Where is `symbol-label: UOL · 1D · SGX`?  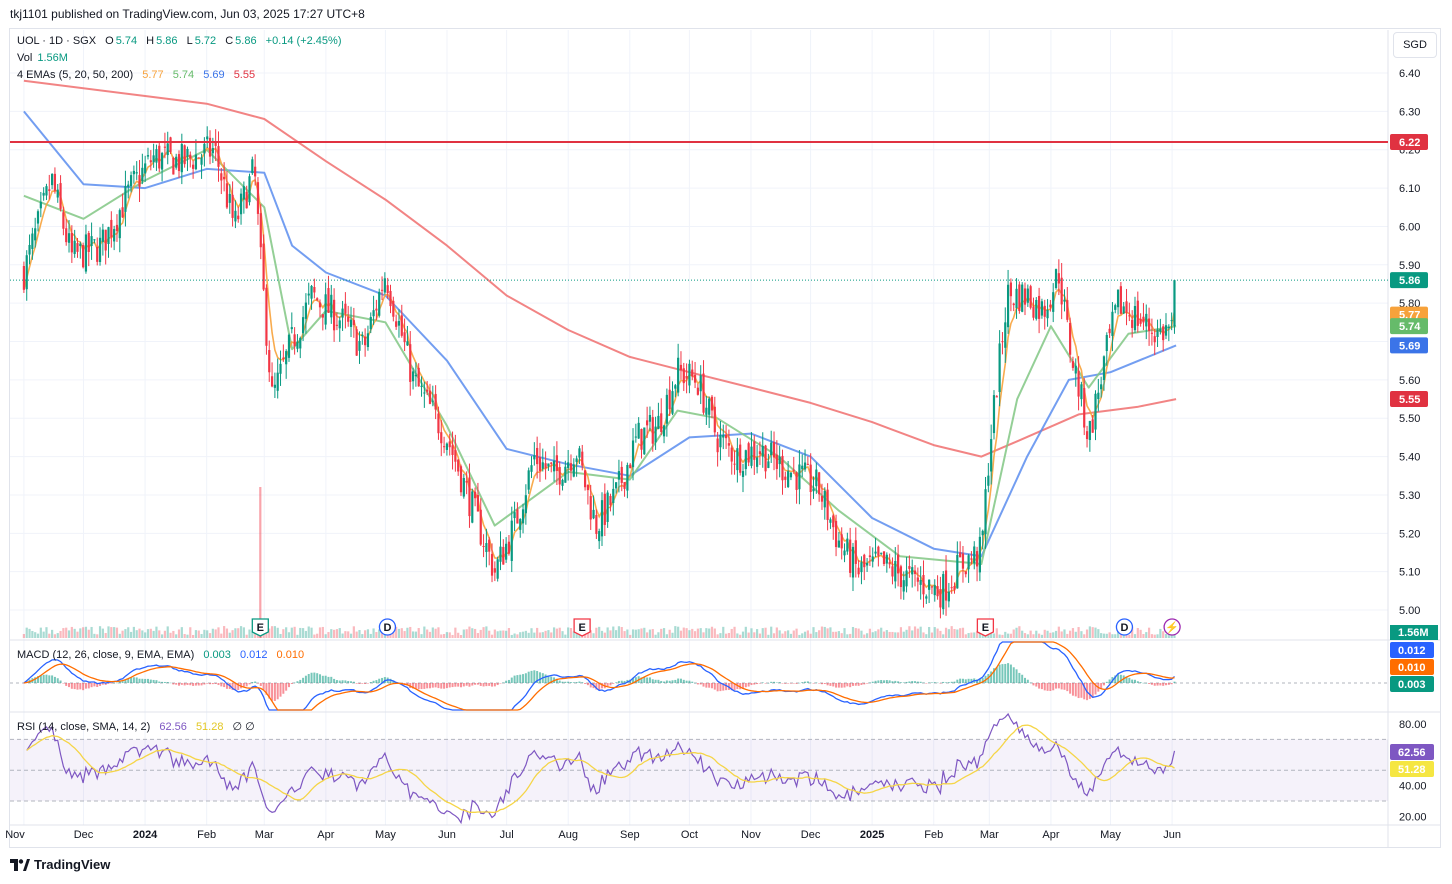 symbol-label: UOL · 1D · SGX is located at coordinates (57, 41).